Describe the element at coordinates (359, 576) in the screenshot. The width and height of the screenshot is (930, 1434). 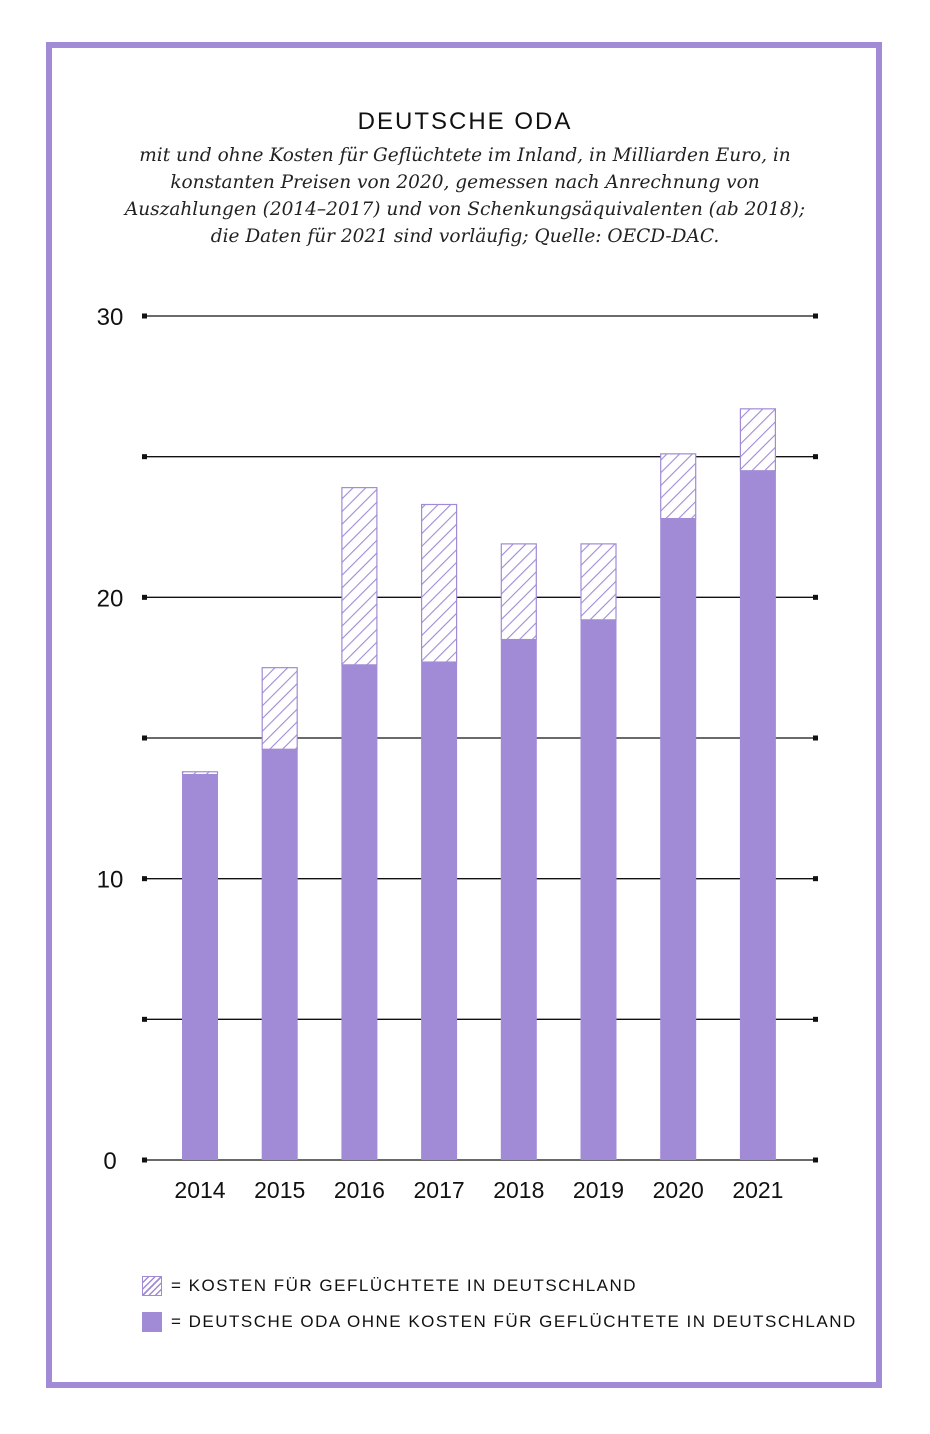
I see `bar-hatched-2016` at that location.